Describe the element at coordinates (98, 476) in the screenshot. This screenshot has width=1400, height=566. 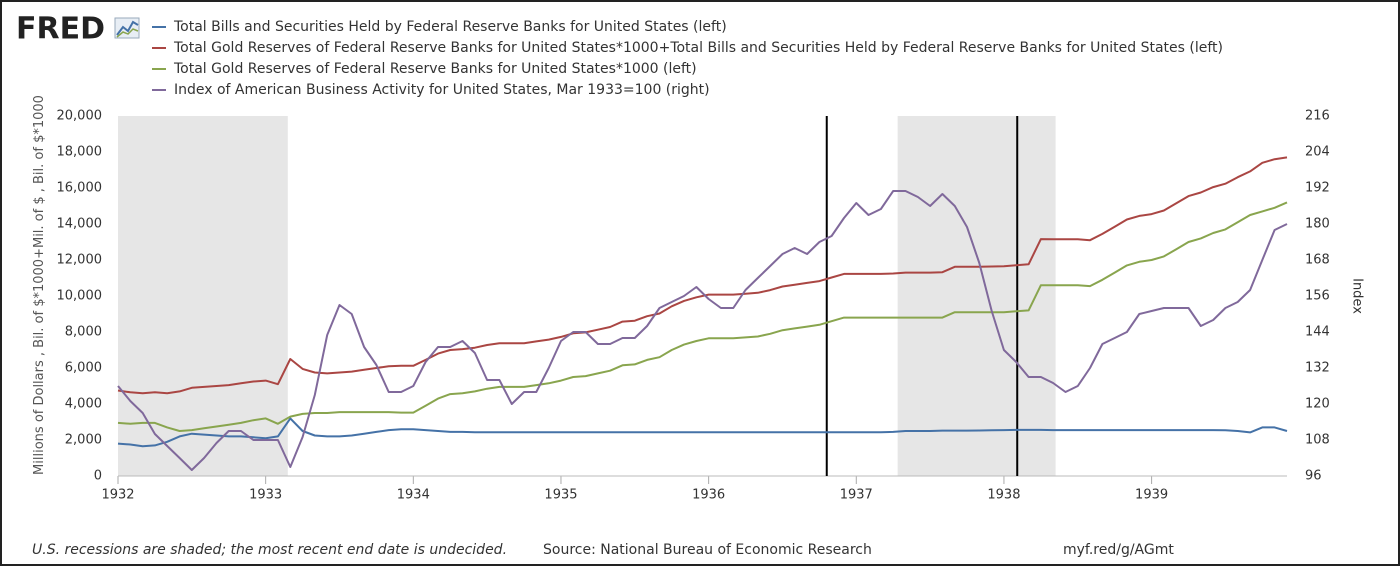
I see `y-tick-label: 0` at that location.